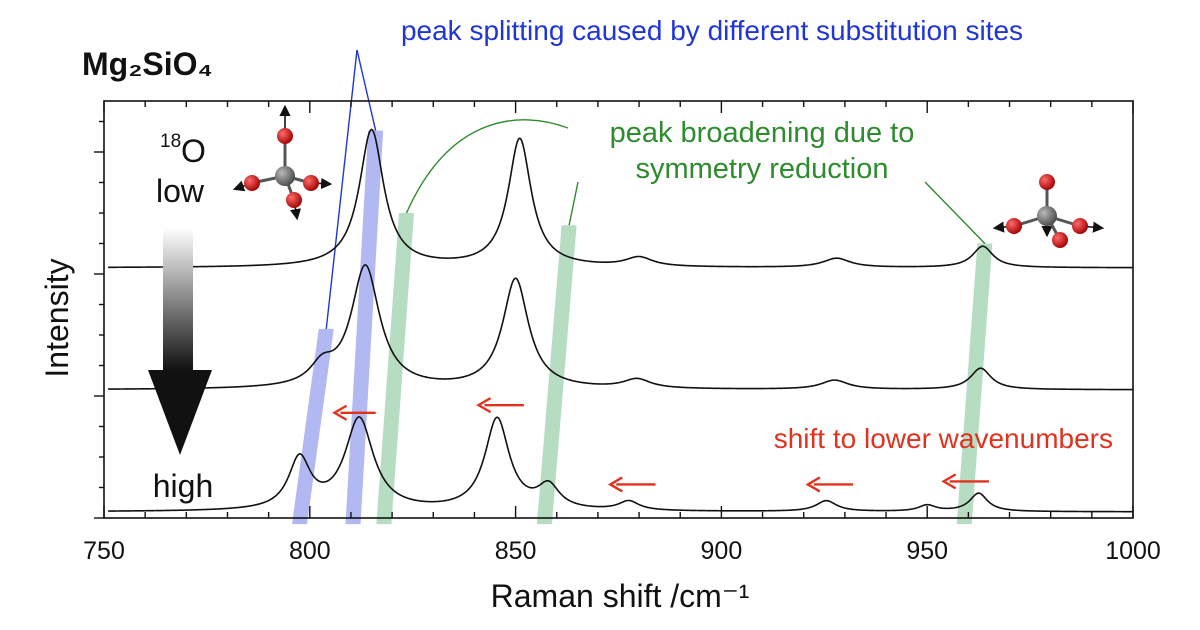  I want to click on x-tick-label: 750, so click(104, 551).